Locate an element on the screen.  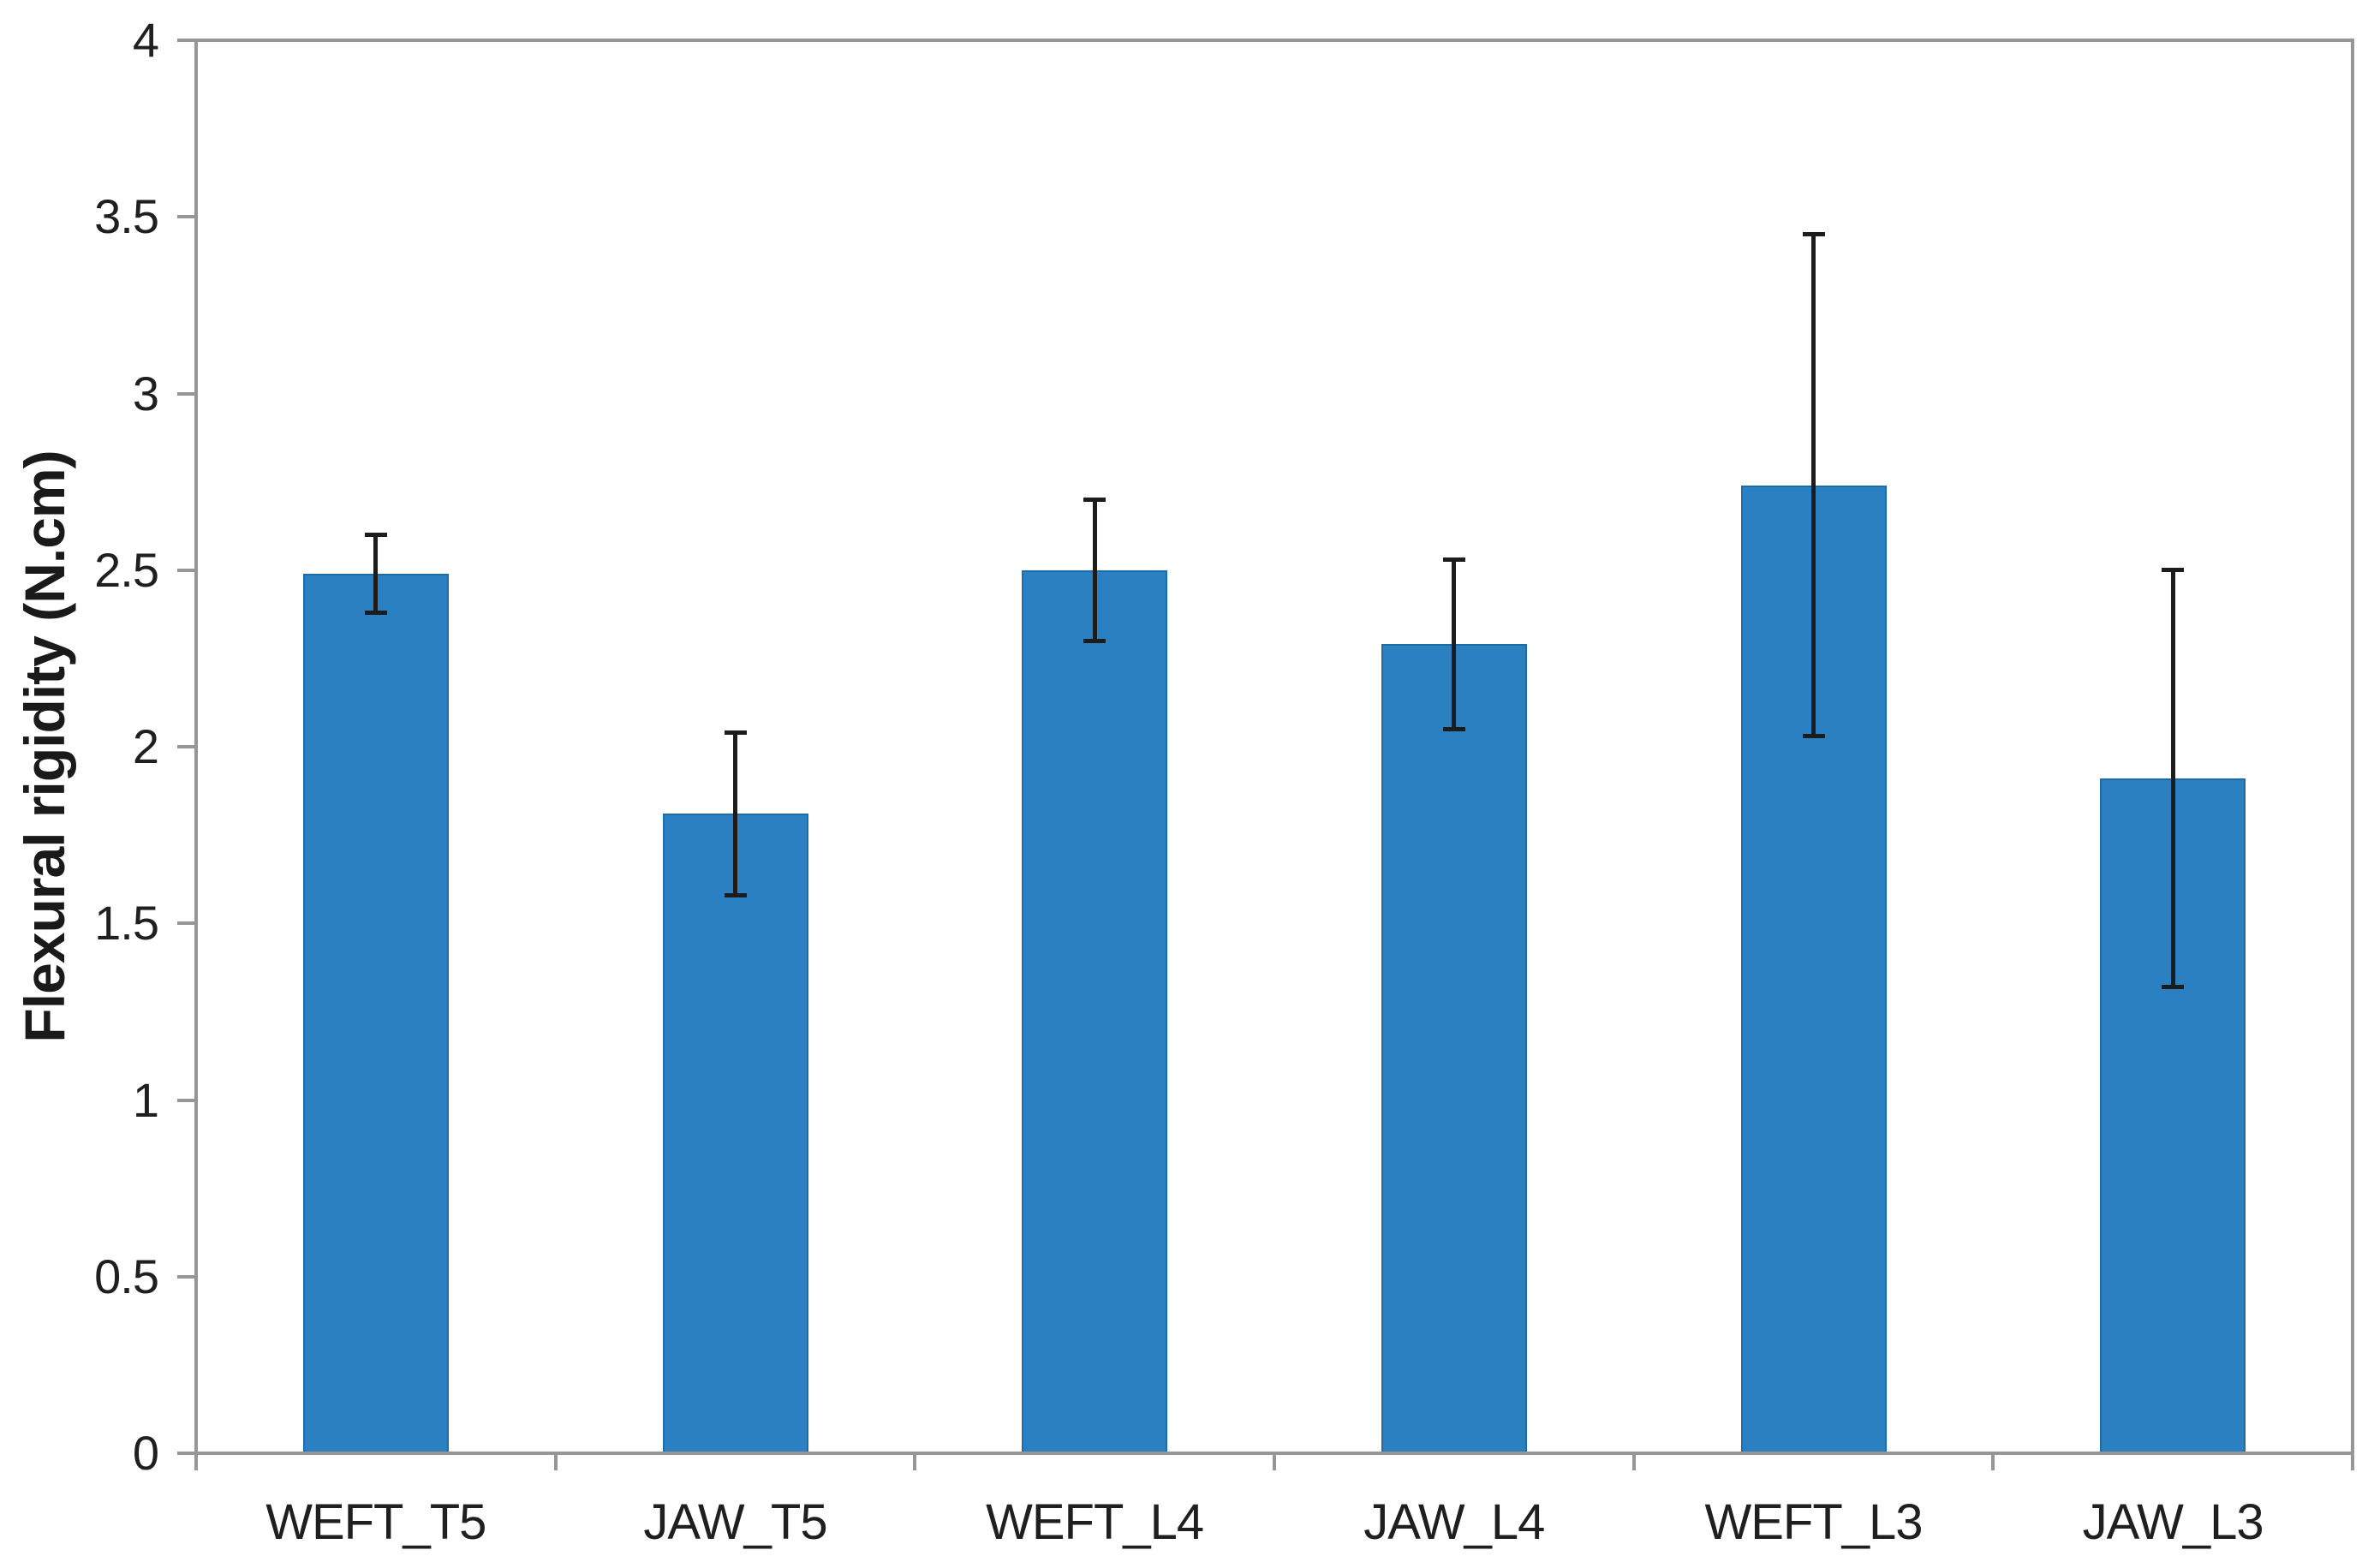
error-bar-cap-top-WEFT_L4 is located at coordinates (1094, 500).